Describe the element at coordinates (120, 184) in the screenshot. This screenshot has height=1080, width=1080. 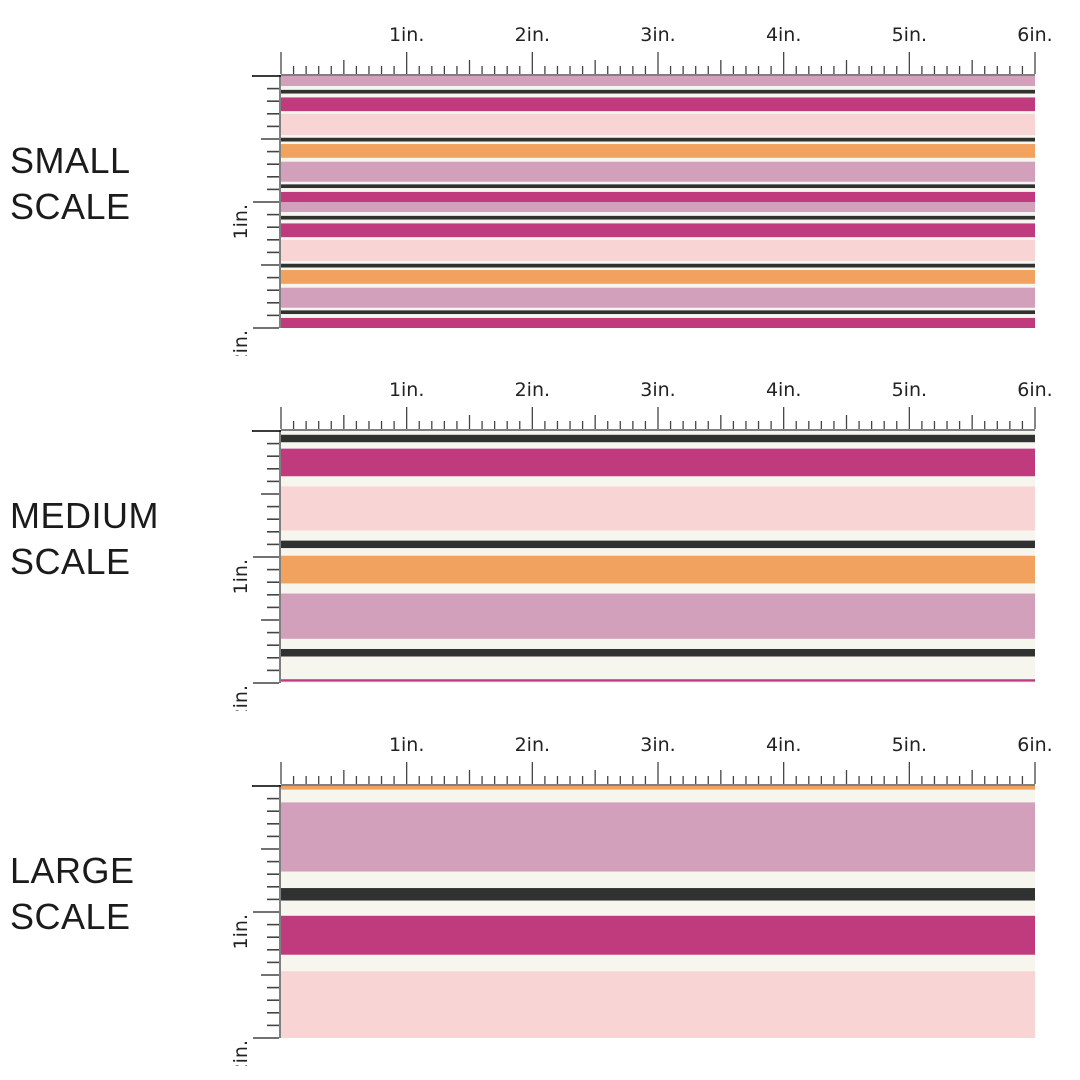
I see `small-scale-label: SMALL SCALE` at that location.